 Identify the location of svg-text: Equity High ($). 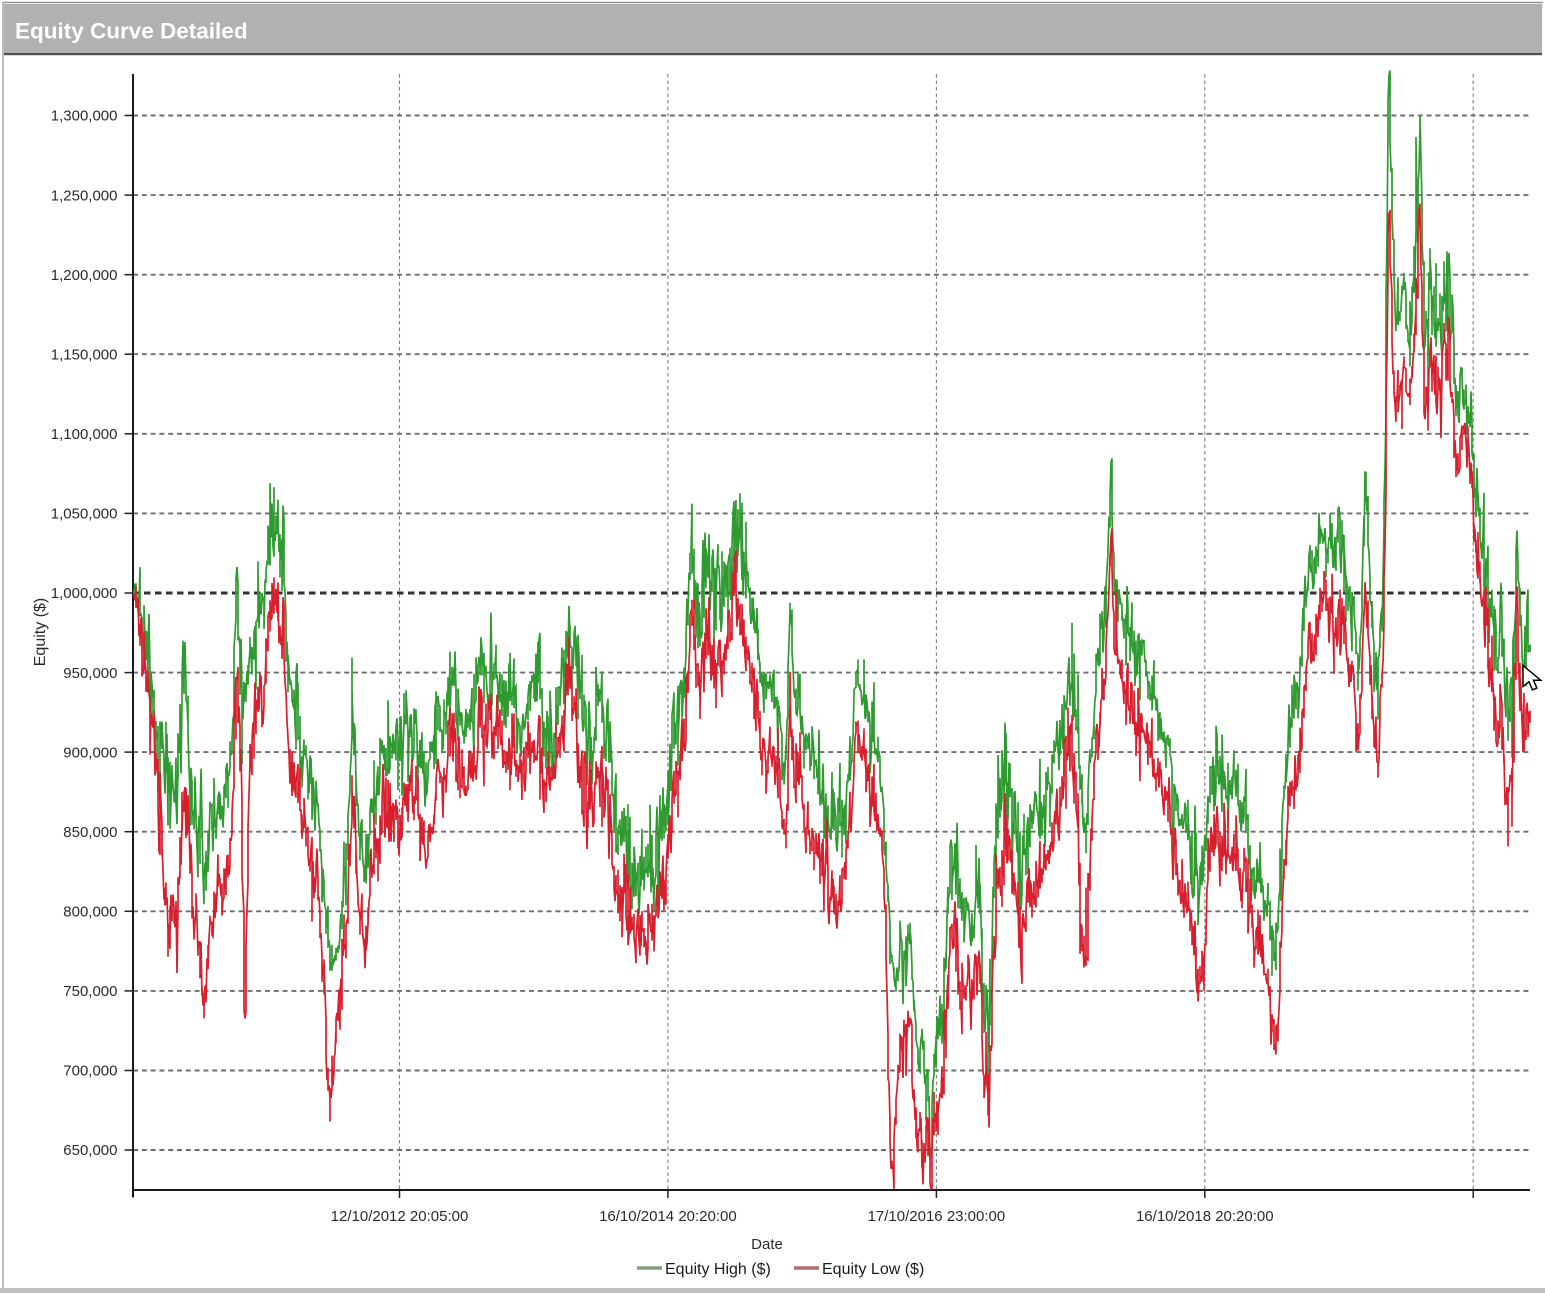
(718, 1269).